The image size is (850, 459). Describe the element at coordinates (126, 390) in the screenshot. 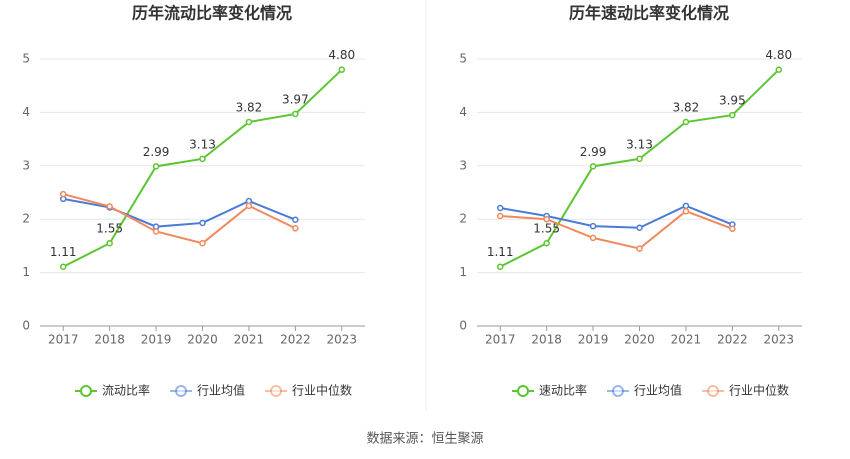

I see `legend-label: 流动比率` at that location.